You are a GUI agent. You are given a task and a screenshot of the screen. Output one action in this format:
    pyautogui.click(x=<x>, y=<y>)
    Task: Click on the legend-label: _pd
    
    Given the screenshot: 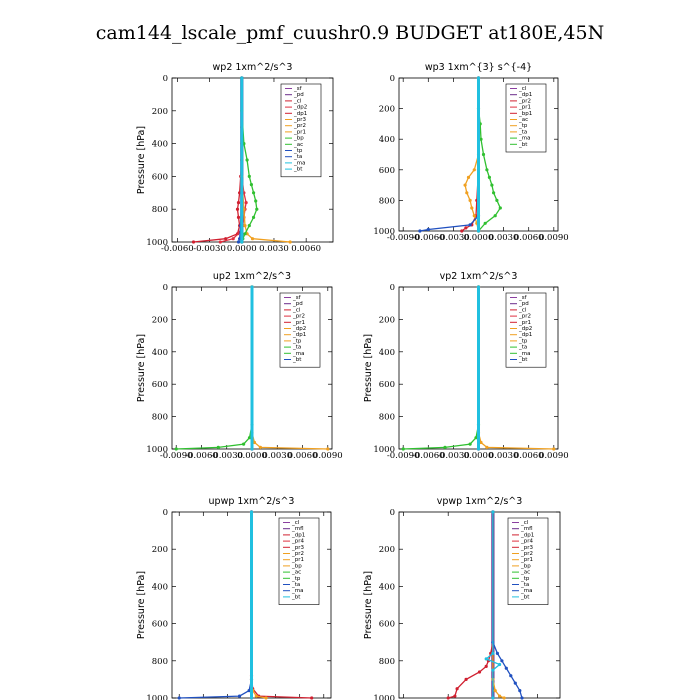 What is the action you would take?
    pyautogui.click(x=523, y=304)
    